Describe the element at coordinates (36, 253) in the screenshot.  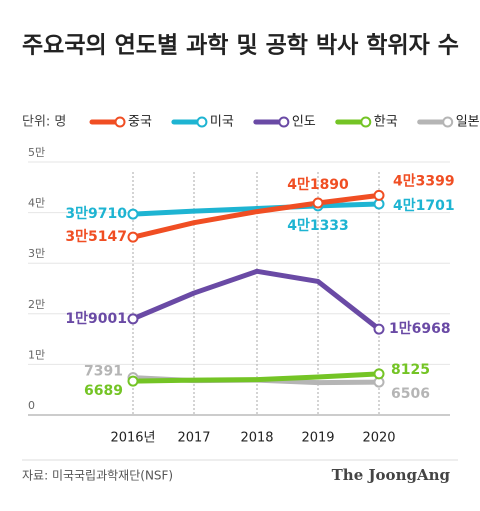
I see `y-tick-label: 3만` at that location.